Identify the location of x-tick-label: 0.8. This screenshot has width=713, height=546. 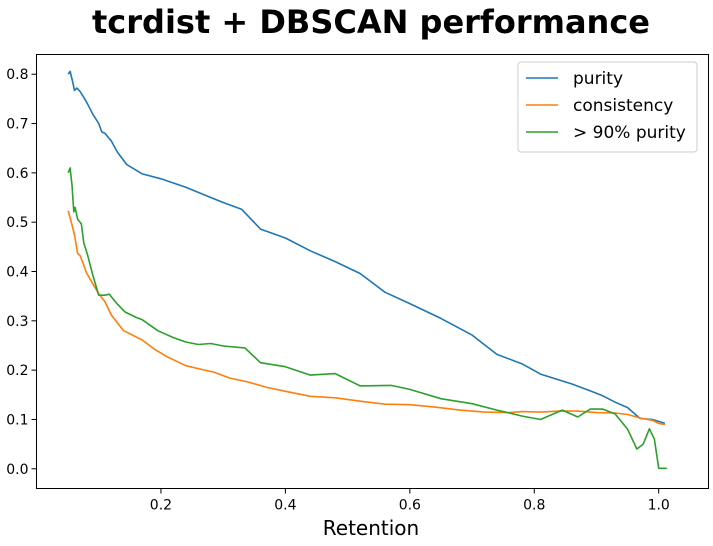
(534, 506).